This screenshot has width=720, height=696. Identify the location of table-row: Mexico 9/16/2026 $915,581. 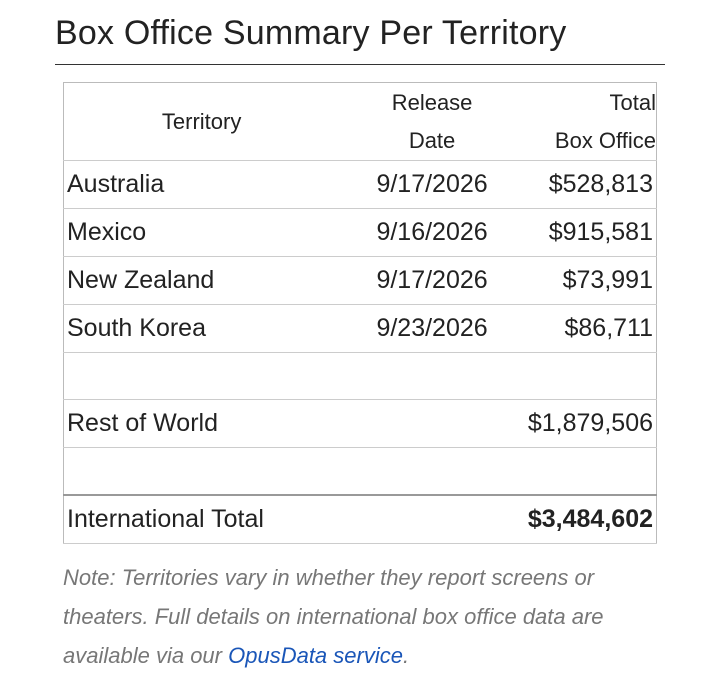
(360, 232).